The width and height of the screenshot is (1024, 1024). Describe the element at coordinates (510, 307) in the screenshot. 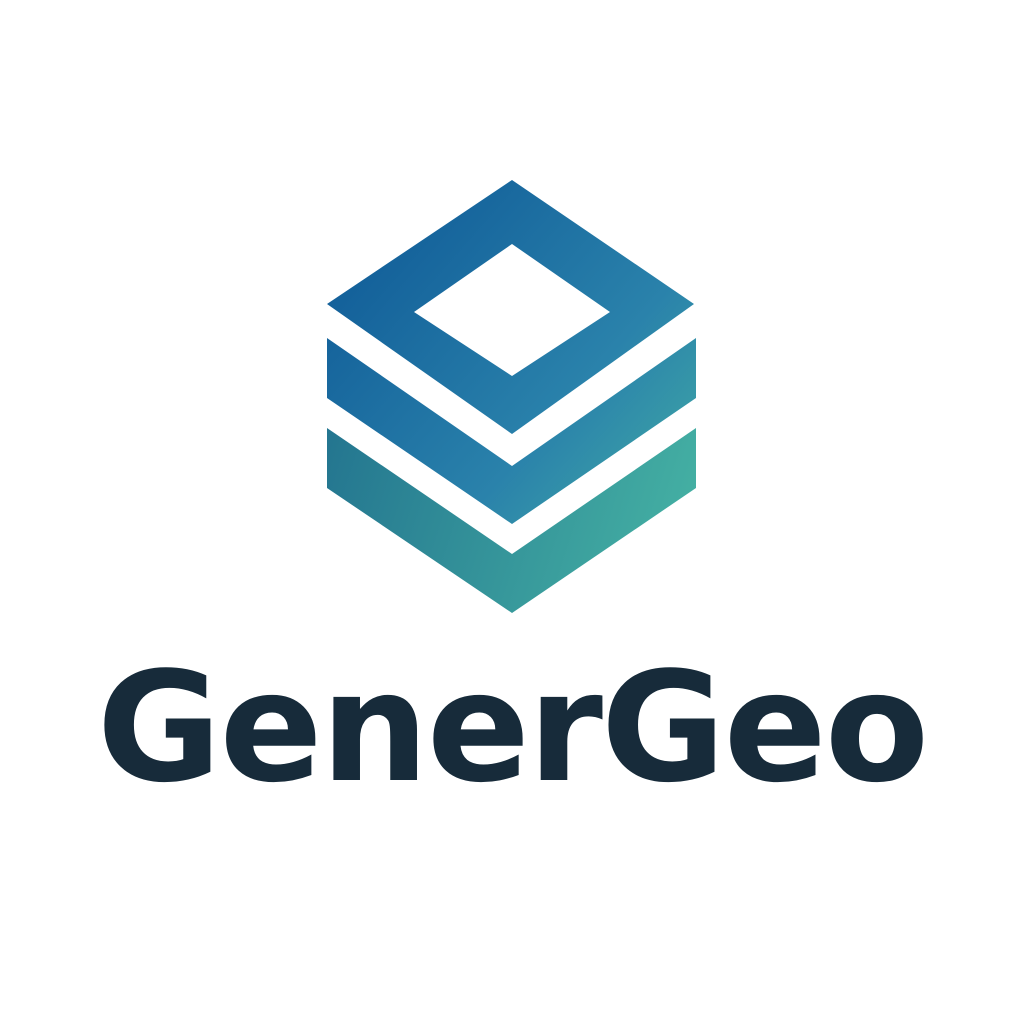

I see `top-layer-diamond` at that location.